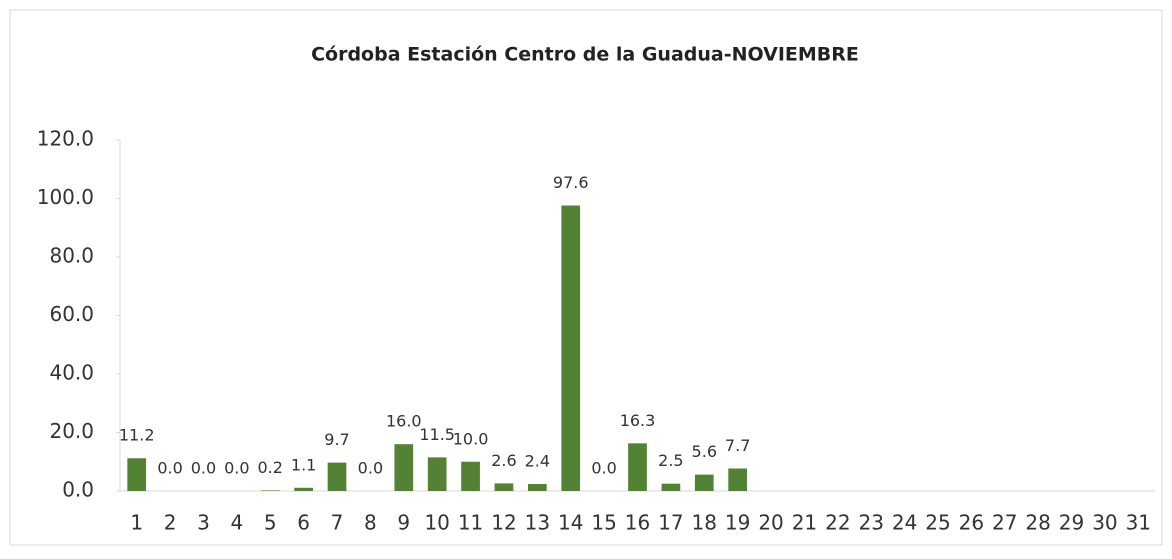  I want to click on x-tick-label: 4, so click(236, 523).